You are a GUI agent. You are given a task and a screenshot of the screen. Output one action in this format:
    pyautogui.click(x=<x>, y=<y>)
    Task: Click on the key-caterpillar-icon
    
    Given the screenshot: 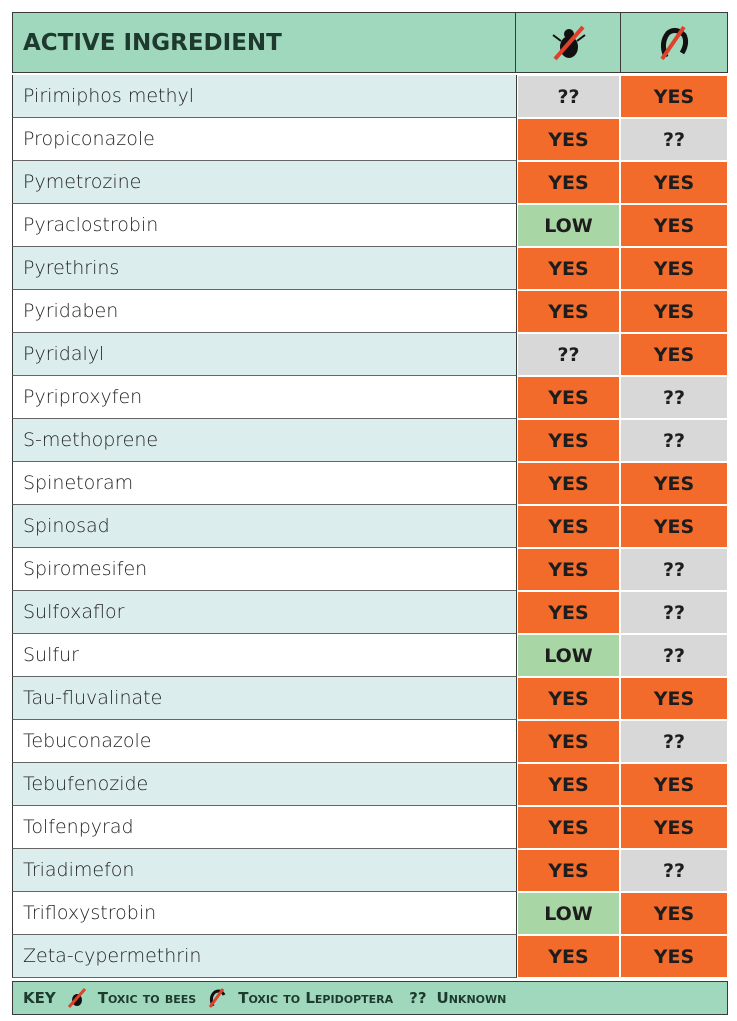 What is the action you would take?
    pyautogui.click(x=217, y=998)
    